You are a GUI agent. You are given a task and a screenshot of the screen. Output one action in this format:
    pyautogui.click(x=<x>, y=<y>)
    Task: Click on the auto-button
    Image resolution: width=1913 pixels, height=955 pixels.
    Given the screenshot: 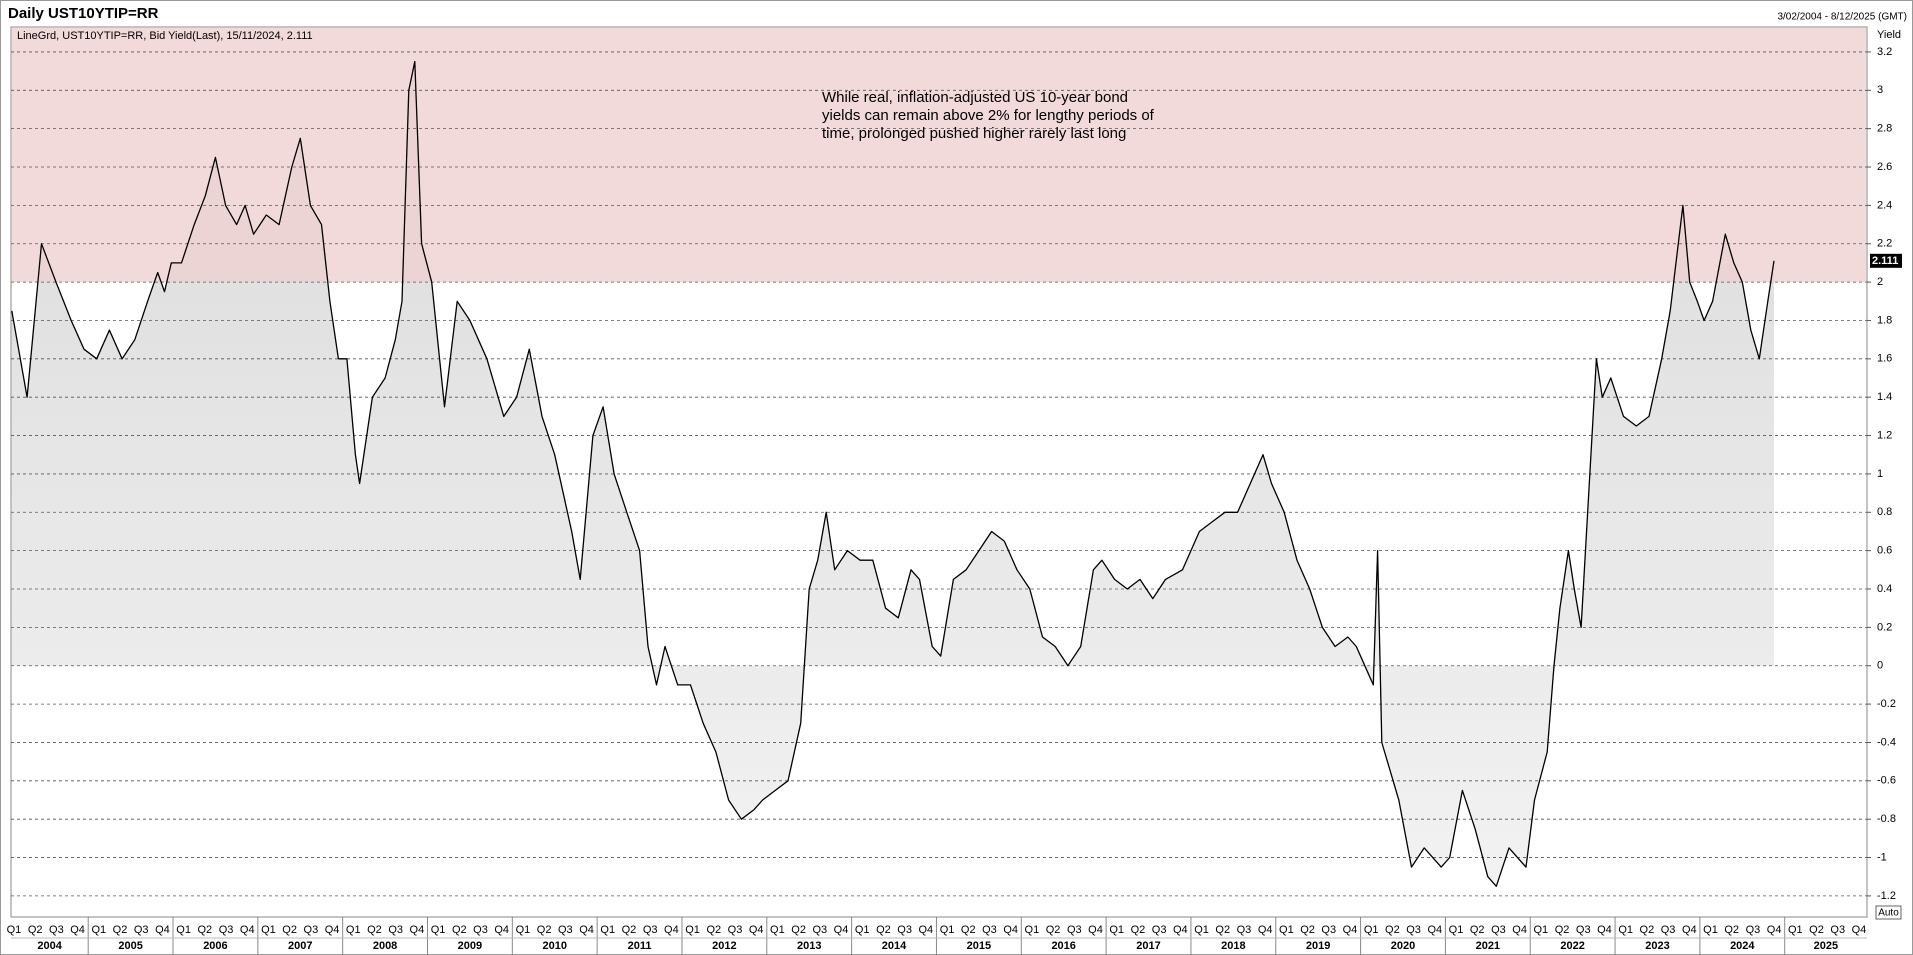 What is the action you would take?
    pyautogui.click(x=1888, y=912)
    